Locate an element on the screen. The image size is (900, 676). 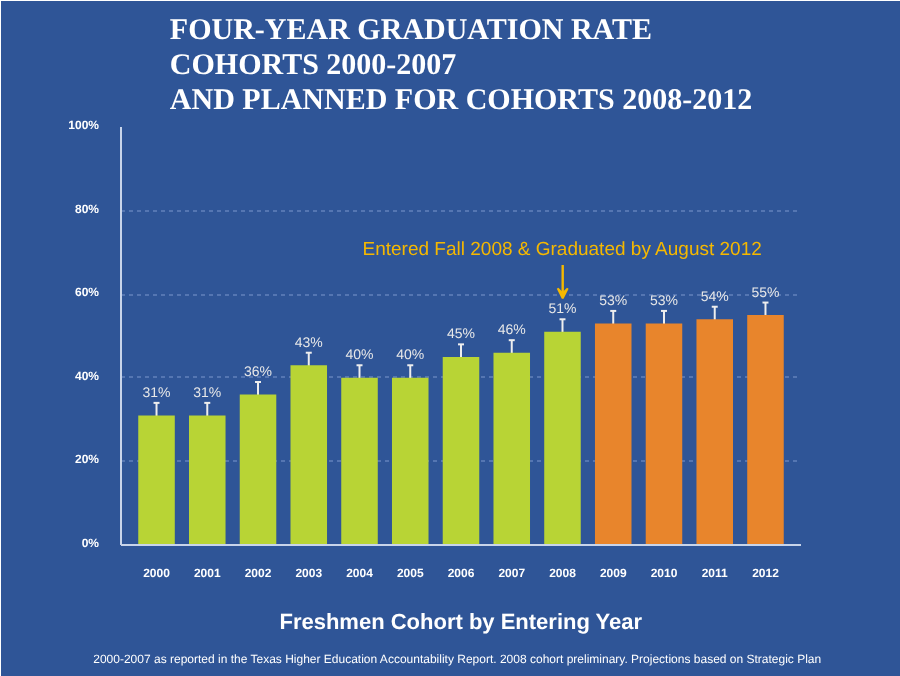
chart-title: FOUR-YEAR GRADUATION RATE COHORTS 2000-2007 AND PLANNED FOR COHORTS 2008-2012 is located at coordinates (461, 65).